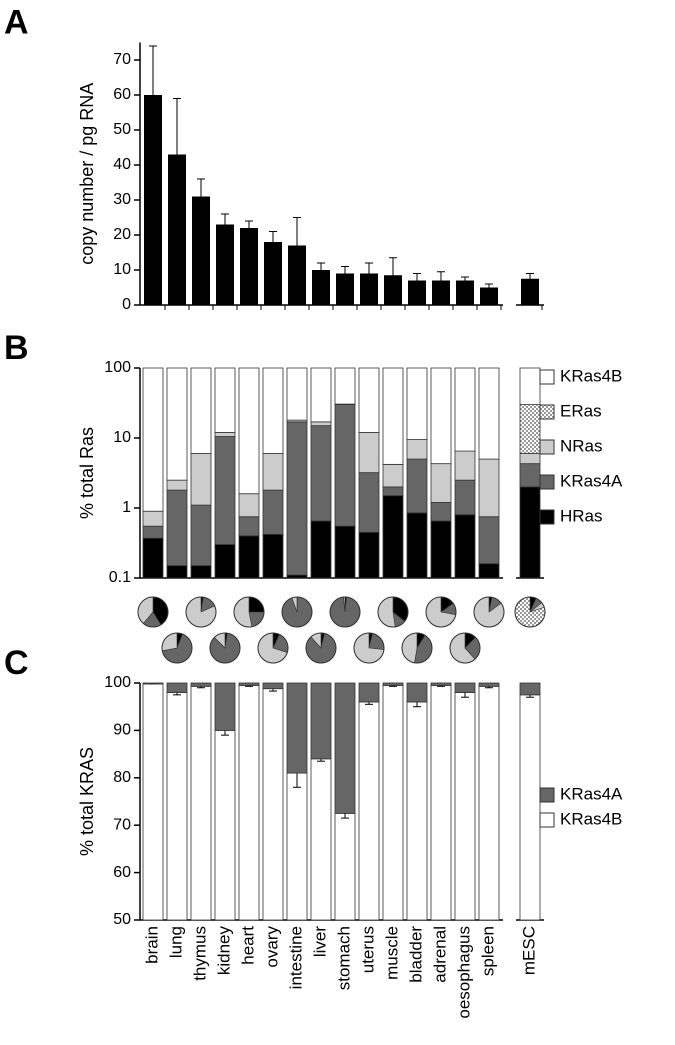  I want to click on y-tick-label: 50, so click(122, 129).